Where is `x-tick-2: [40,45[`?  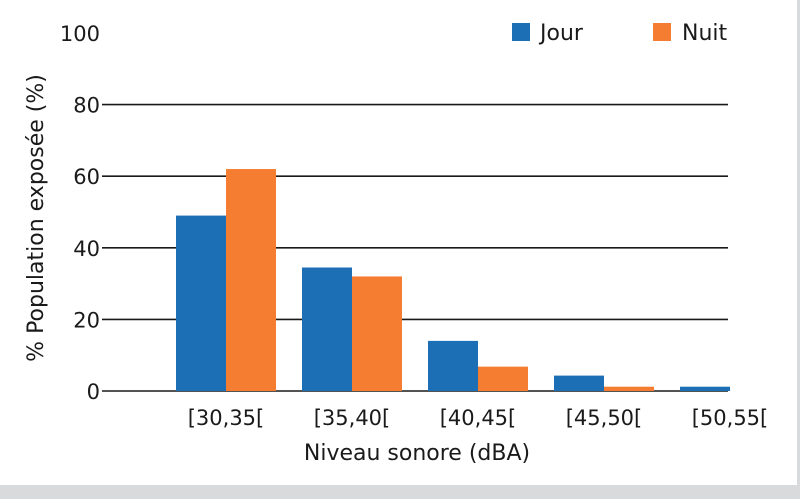 x-tick-2: [40,45[ is located at coordinates (478, 418).